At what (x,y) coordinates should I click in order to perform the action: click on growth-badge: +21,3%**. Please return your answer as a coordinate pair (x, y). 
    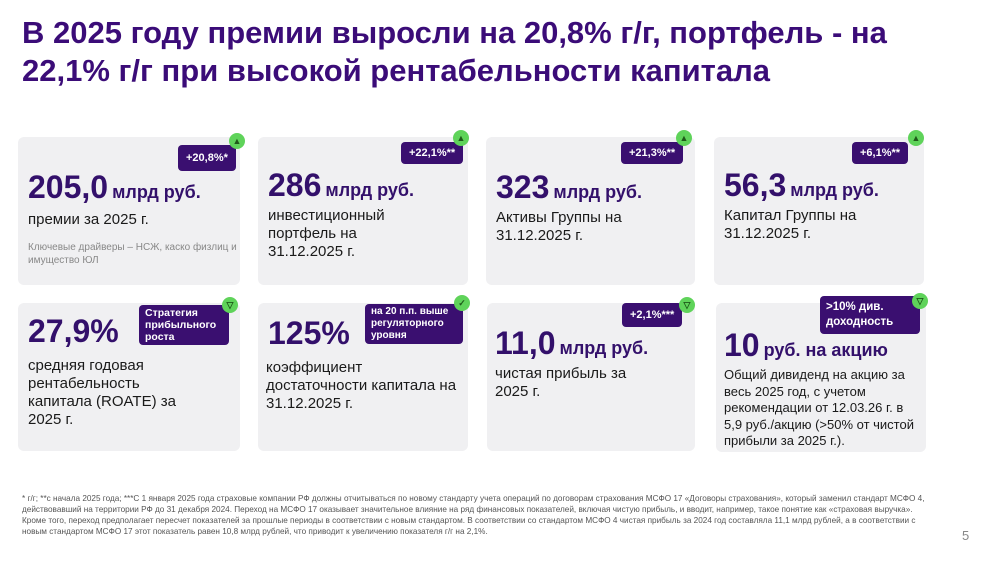
    Looking at the image, I should click on (652, 153).